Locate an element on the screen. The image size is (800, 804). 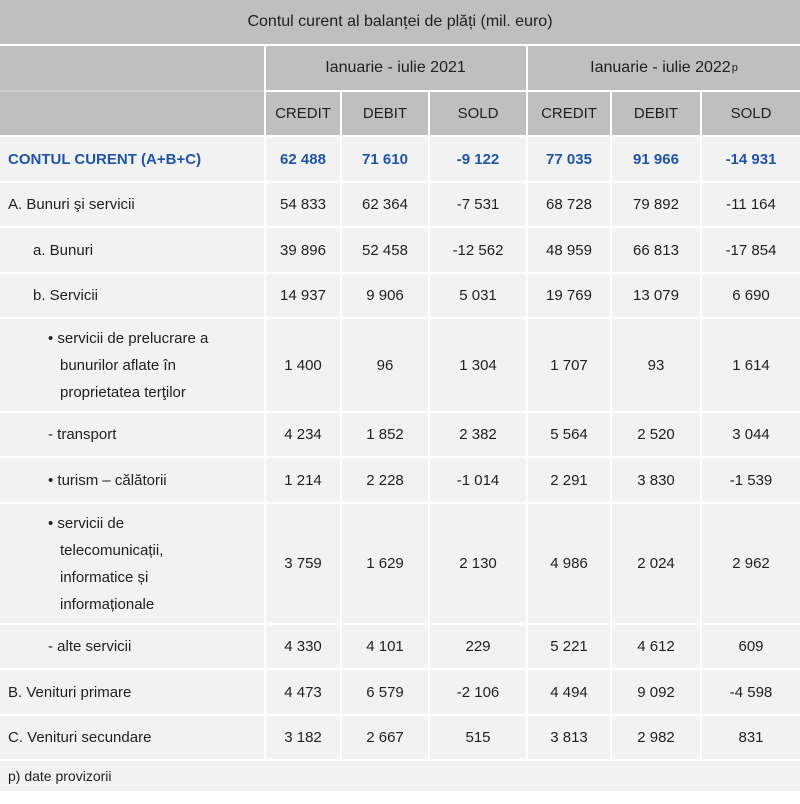
value-cell: 2 962 is located at coordinates (751, 563).